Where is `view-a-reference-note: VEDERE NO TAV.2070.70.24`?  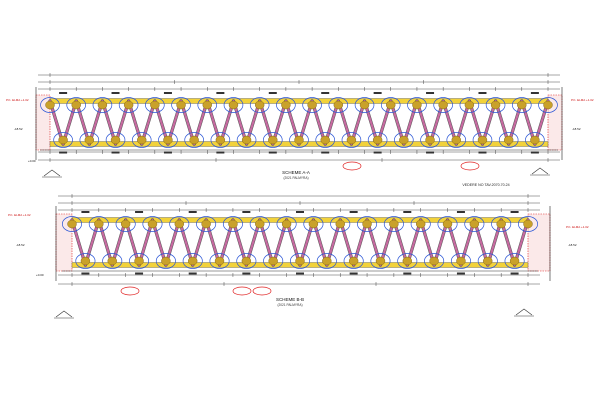 view-a-reference-note: VEDERE NO TAV.2070.70.24 is located at coordinates (485, 185).